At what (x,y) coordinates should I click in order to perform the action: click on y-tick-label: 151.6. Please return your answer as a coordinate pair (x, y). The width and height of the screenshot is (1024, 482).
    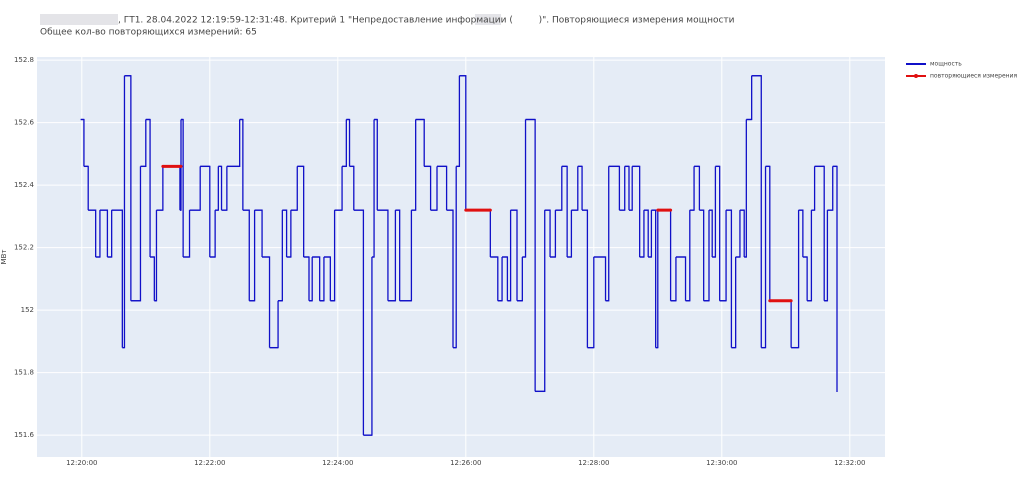
    Looking at the image, I should click on (24, 435).